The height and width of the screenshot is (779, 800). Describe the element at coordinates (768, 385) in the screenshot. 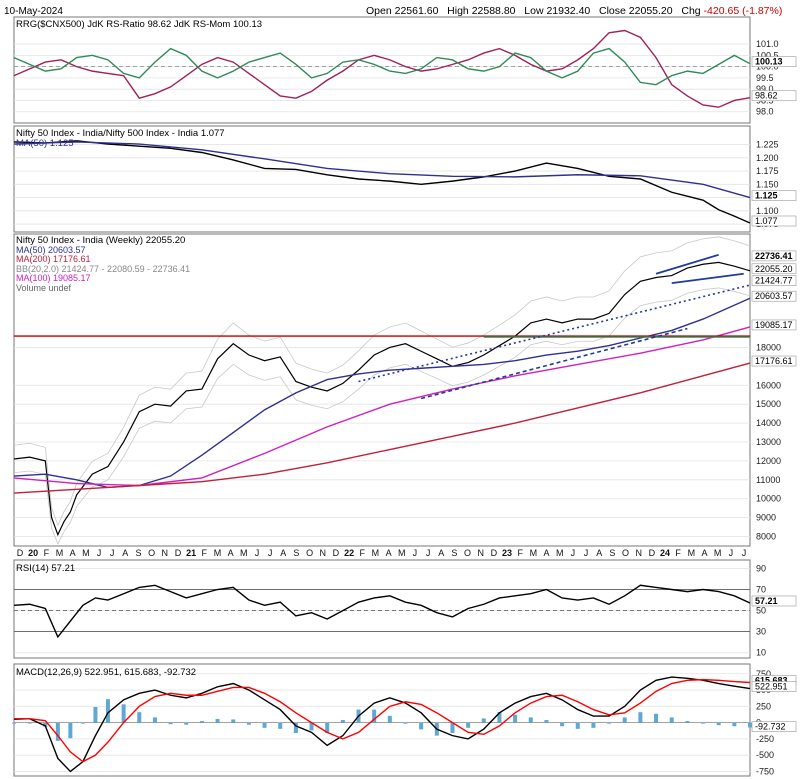

I see `y-tick-label: 16000` at that location.